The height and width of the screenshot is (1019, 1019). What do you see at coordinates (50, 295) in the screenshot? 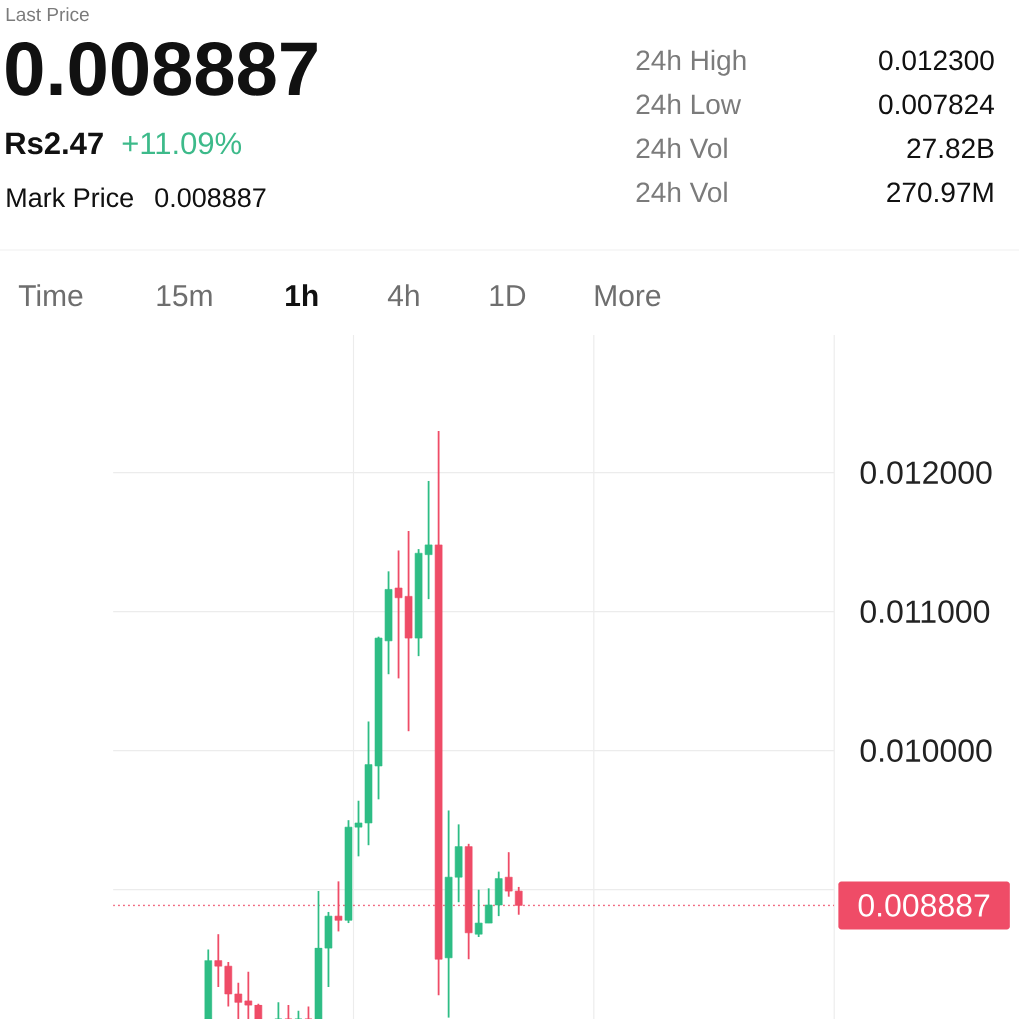
I see `text: Time` at bounding box center [50, 295].